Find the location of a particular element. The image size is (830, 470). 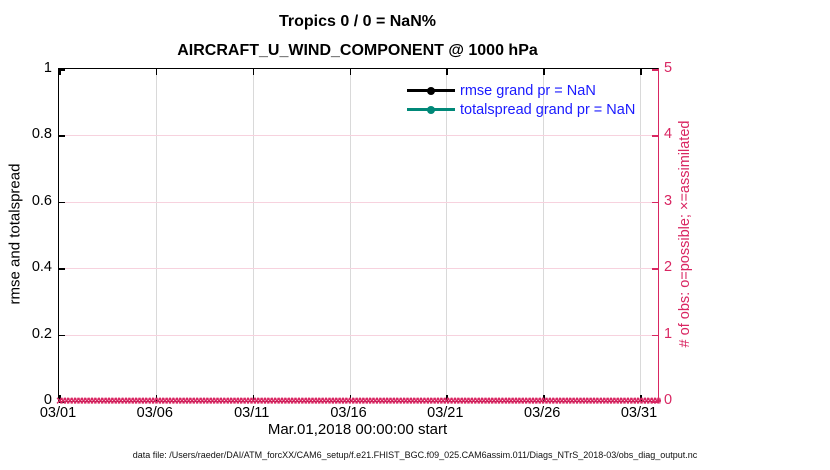

right-y-tick-label: 2 is located at coordinates (668, 267).